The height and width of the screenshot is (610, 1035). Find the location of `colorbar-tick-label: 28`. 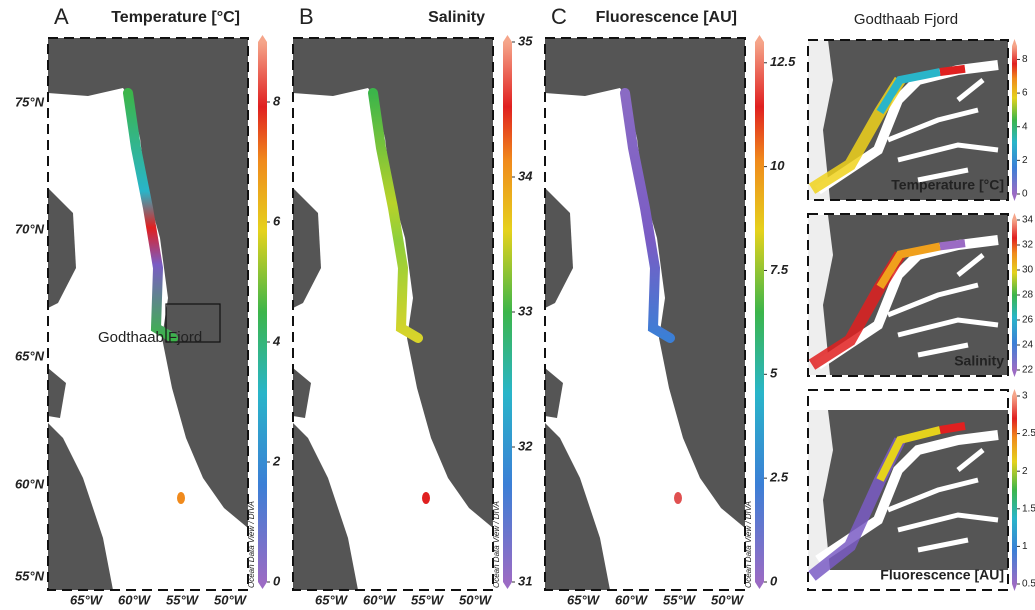

colorbar-tick-label: 28 is located at coordinates (1028, 295).